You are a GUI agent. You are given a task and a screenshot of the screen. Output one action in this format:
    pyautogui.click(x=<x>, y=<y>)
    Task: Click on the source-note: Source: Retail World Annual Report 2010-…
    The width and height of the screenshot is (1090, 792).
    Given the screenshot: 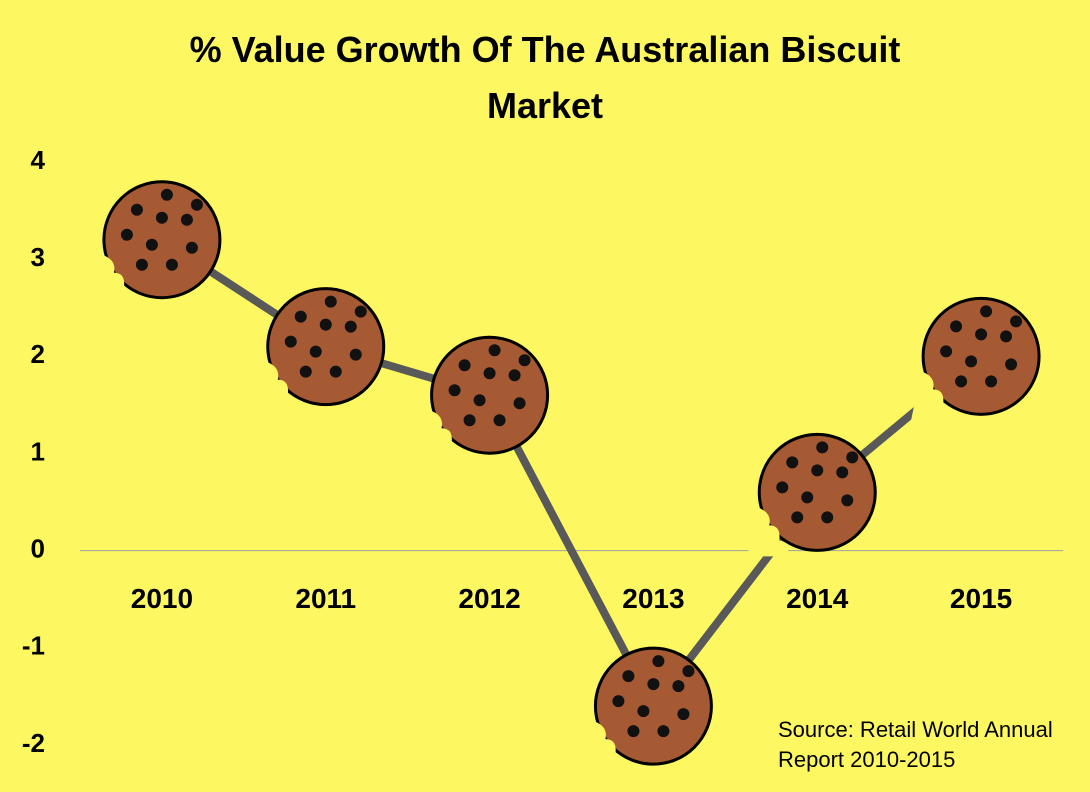 What is the action you would take?
    pyautogui.click(x=915, y=744)
    